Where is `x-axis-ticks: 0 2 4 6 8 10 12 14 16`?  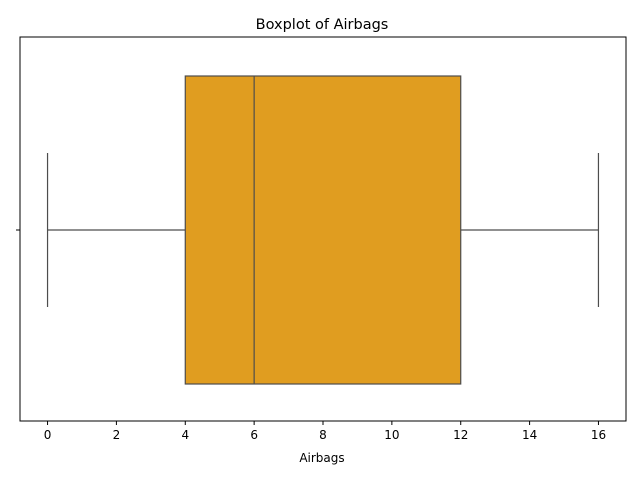
x-axis-ticks: 0 2 4 6 8 10 12 14 16 is located at coordinates (325, 431).